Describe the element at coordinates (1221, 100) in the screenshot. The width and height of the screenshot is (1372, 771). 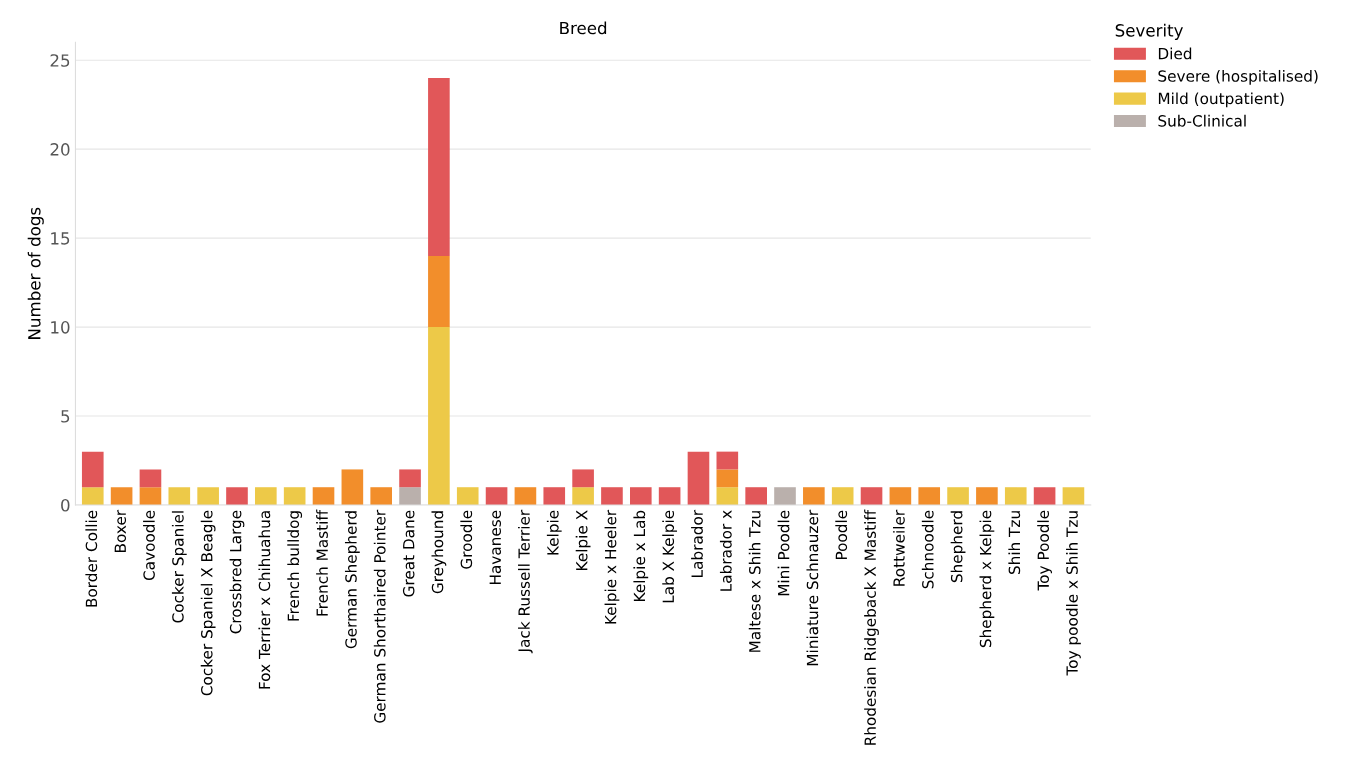
I see `legend-label: Mild (outpatient)` at that location.